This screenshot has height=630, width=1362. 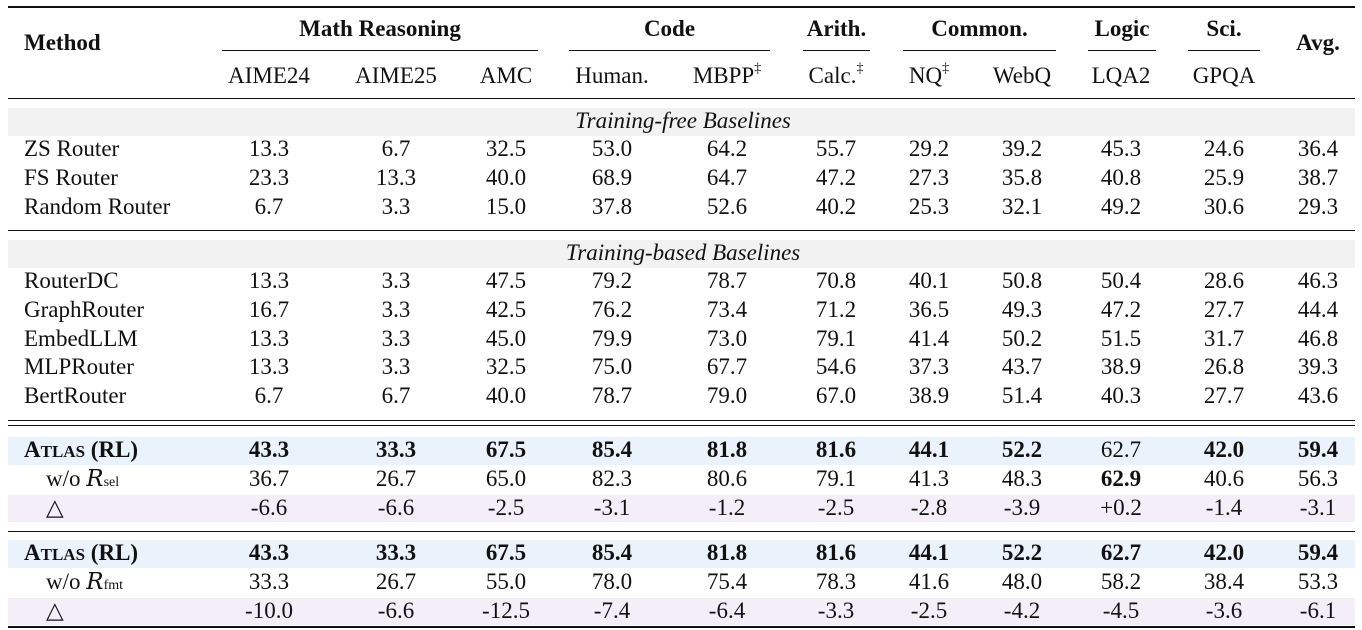 What do you see at coordinates (929, 367) in the screenshot?
I see `row-value: 37.3` at bounding box center [929, 367].